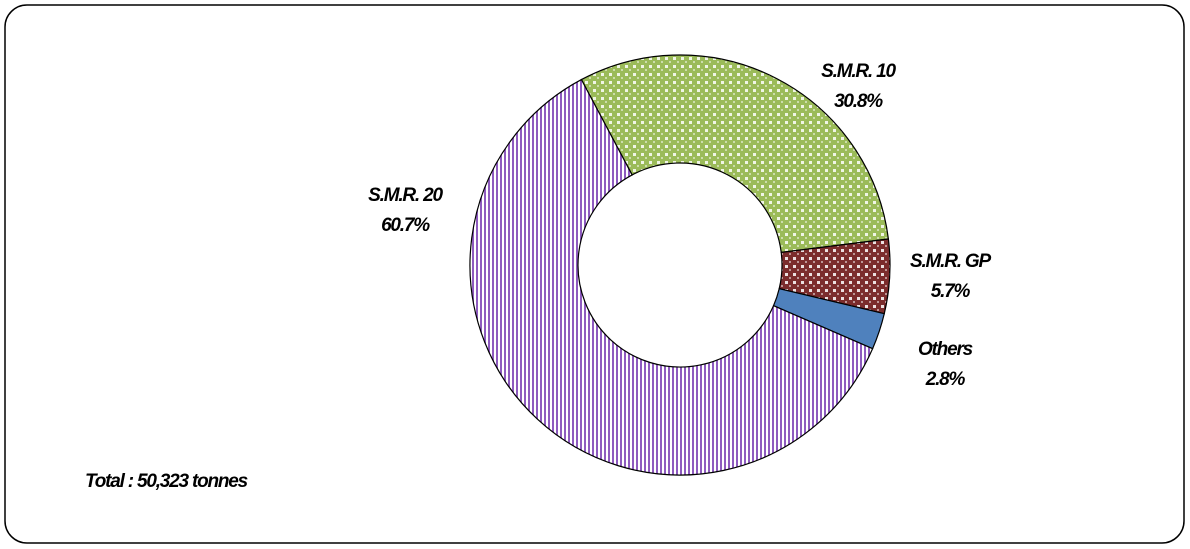 The width and height of the screenshot is (1190, 549). Describe the element at coordinates (166, 481) in the screenshot. I see `annotation: Total : 50,323 tonnes` at that location.